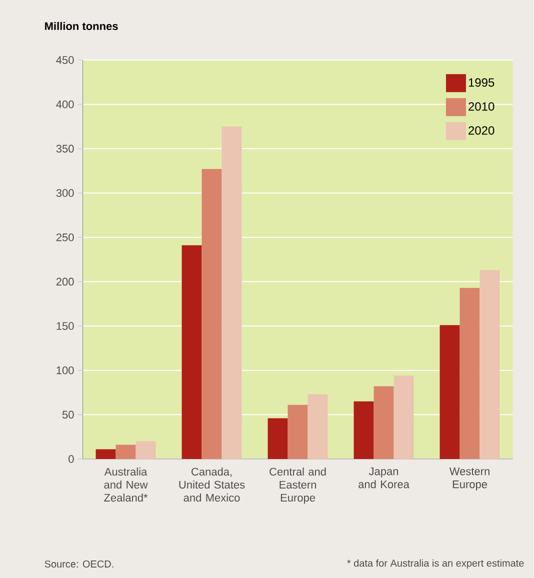 This screenshot has width=534, height=578. I want to click on y-tick-label: 200, so click(65, 282).